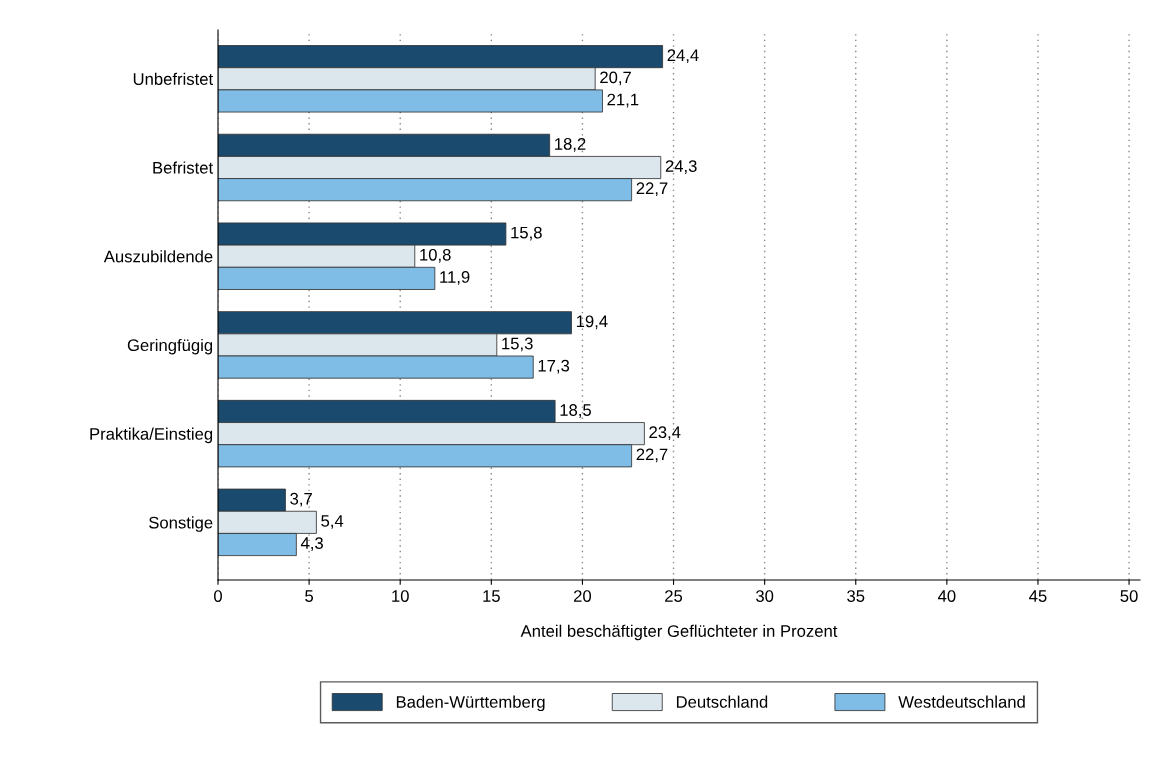 The width and height of the screenshot is (1170, 760). Describe the element at coordinates (946, 596) in the screenshot. I see `x-tick-label: 40` at that location.